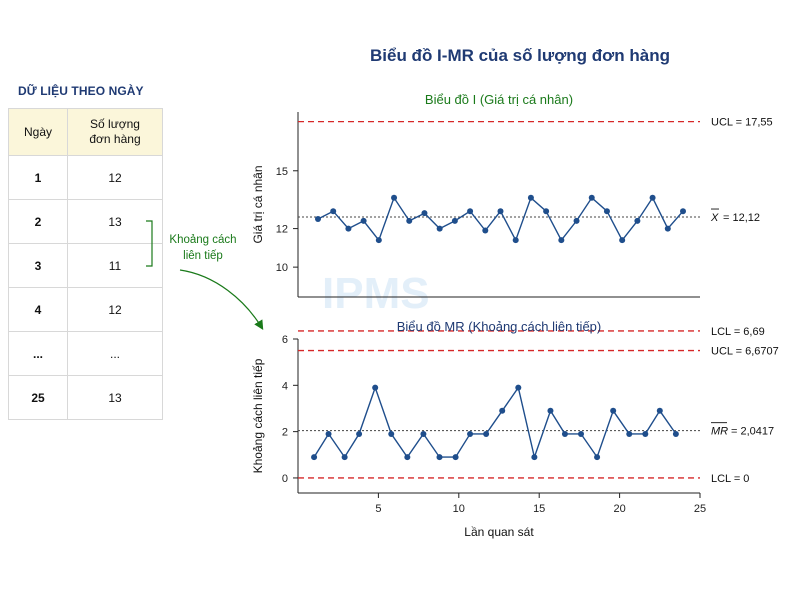 The image size is (800, 600). I want to click on table-row: 4 12, so click(85, 309).